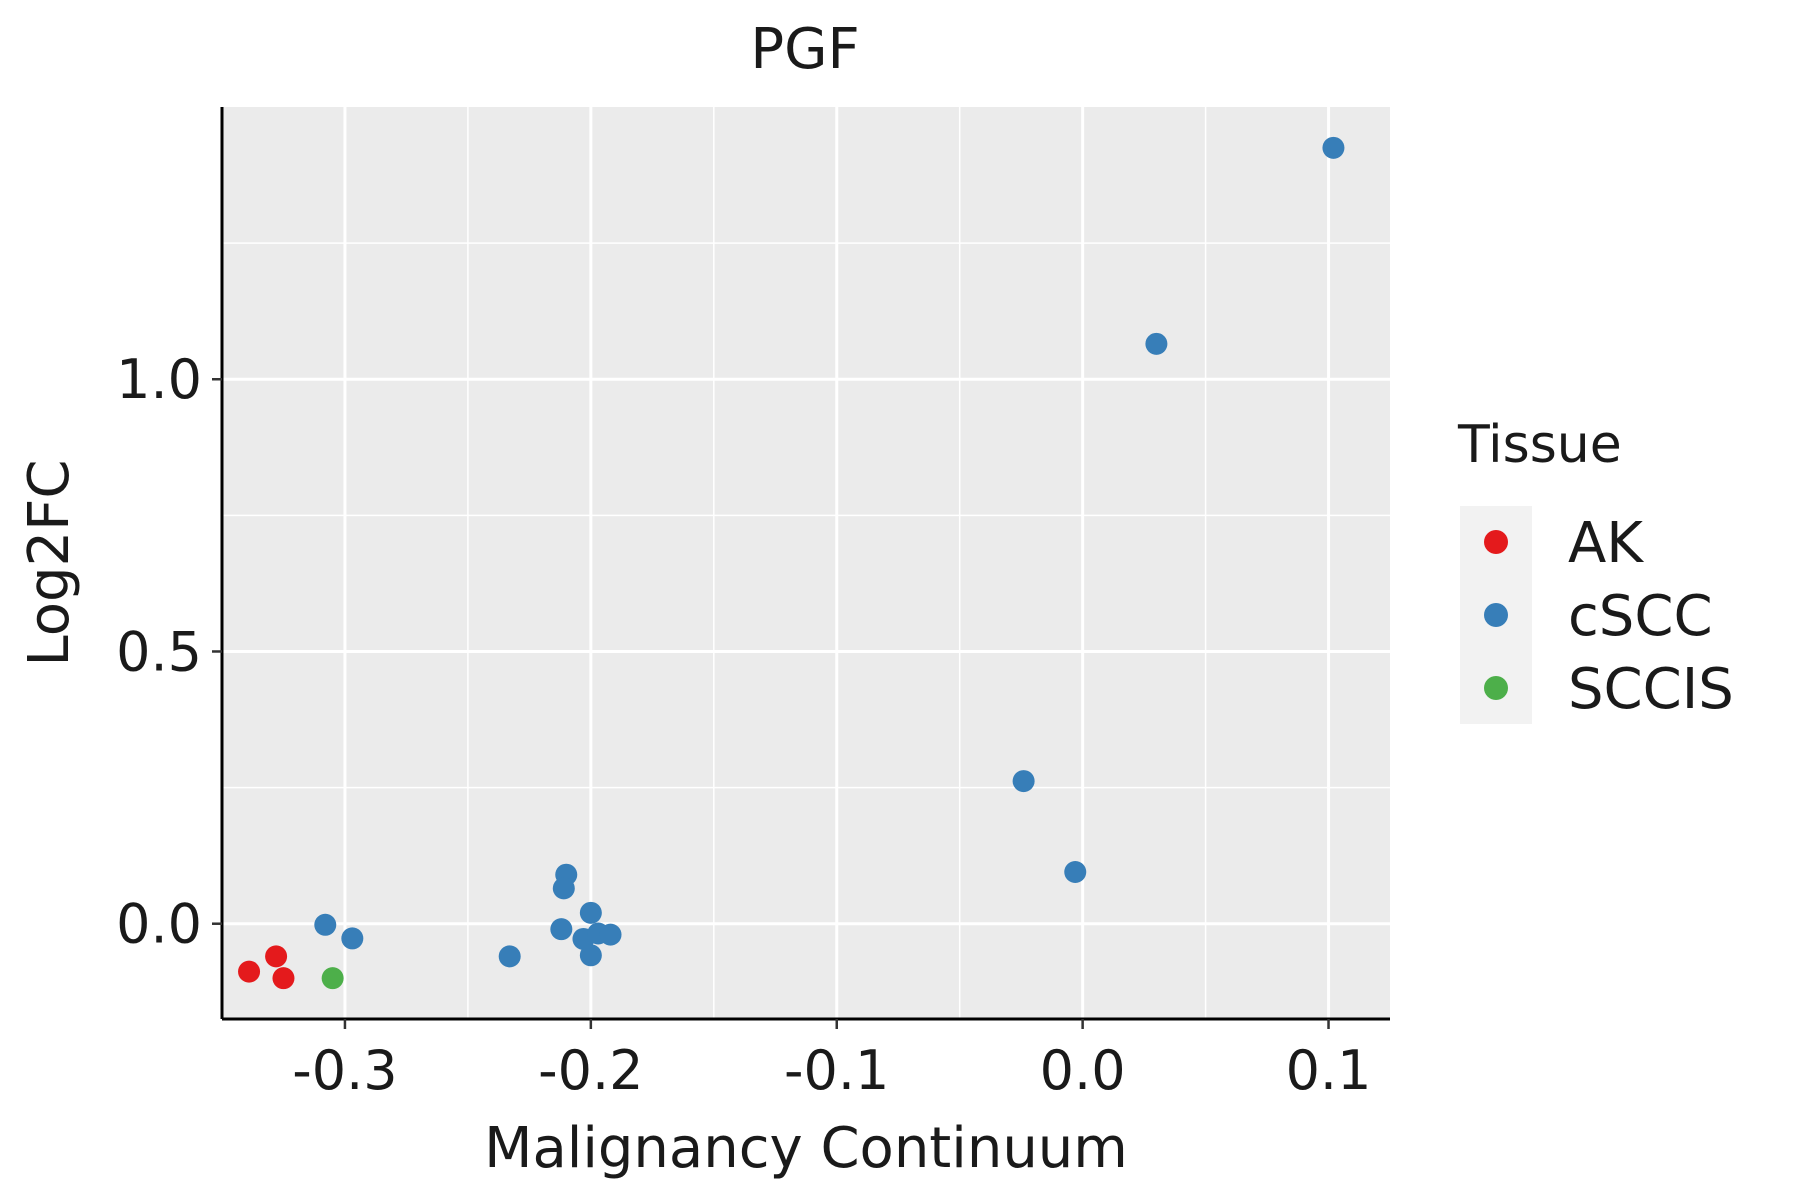 The image size is (1800, 1200). What do you see at coordinates (332, 978) in the screenshot?
I see `data-point-sccis` at bounding box center [332, 978].